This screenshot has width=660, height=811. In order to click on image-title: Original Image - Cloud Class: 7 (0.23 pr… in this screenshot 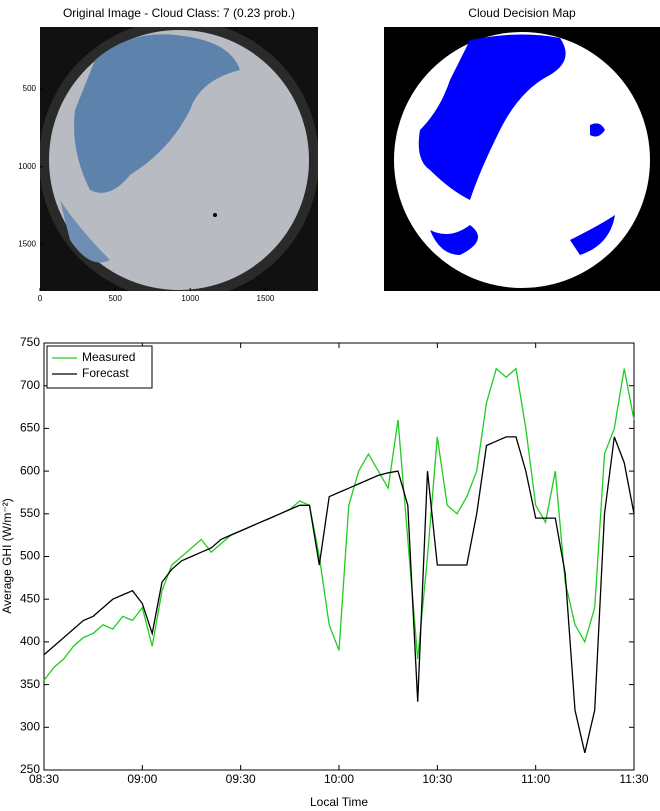, I will do `click(179, 13)`.